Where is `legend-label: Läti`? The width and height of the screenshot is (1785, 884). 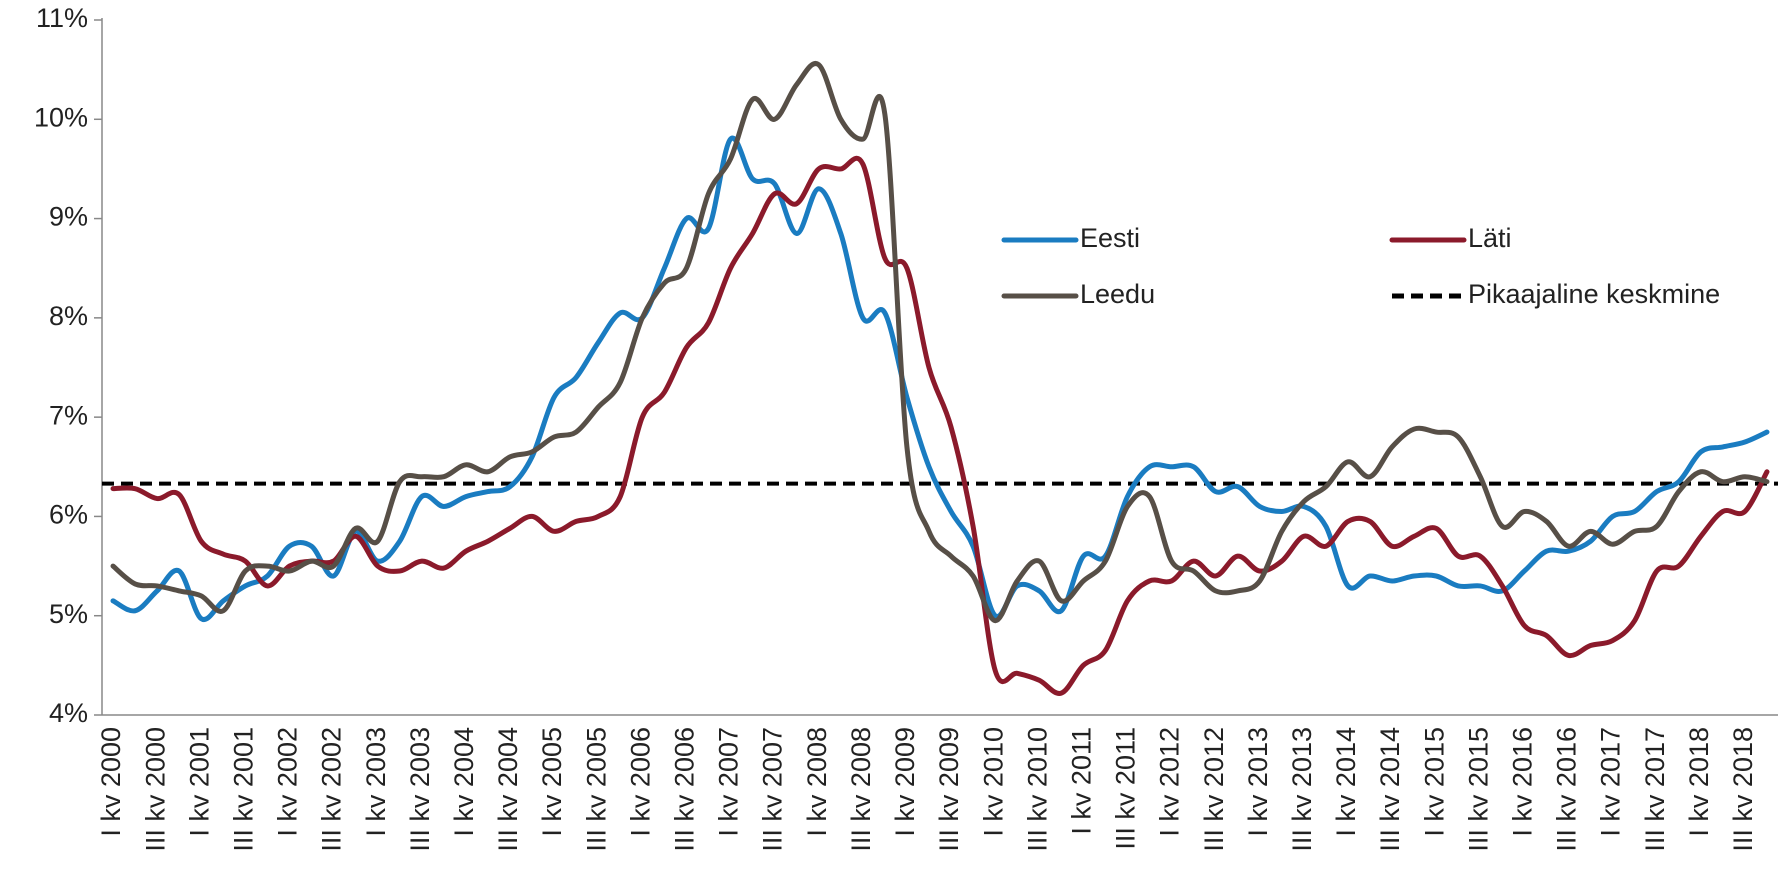
legend-label: Läti is located at coordinates (1490, 238).